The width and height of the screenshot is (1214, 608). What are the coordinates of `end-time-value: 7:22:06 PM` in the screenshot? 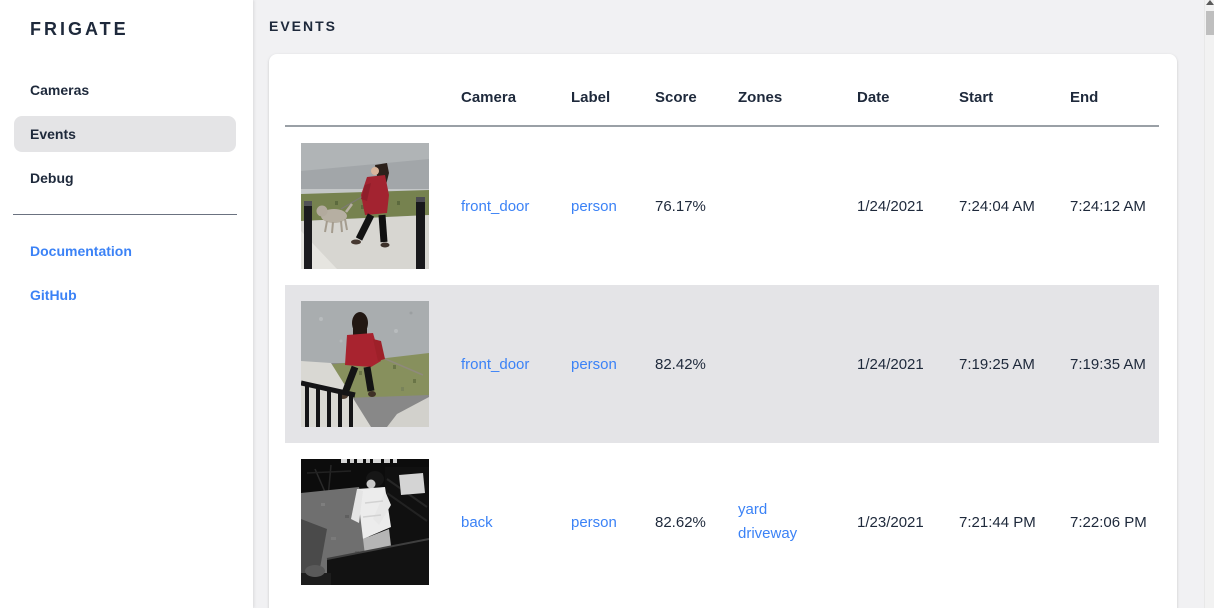 It's located at (1108, 522).